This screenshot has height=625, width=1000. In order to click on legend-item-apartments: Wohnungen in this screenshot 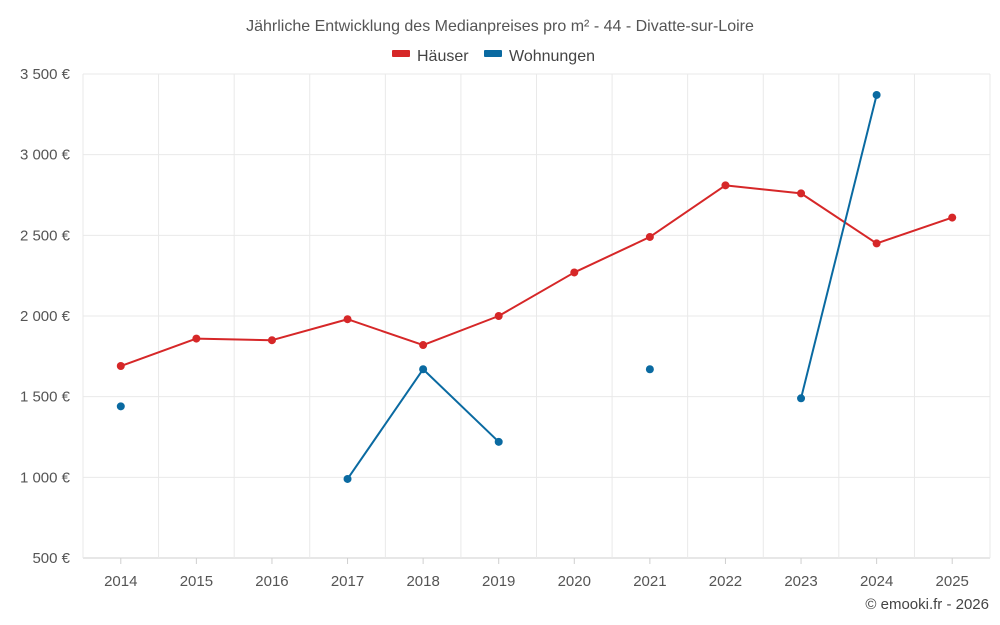, I will do `click(539, 56)`.